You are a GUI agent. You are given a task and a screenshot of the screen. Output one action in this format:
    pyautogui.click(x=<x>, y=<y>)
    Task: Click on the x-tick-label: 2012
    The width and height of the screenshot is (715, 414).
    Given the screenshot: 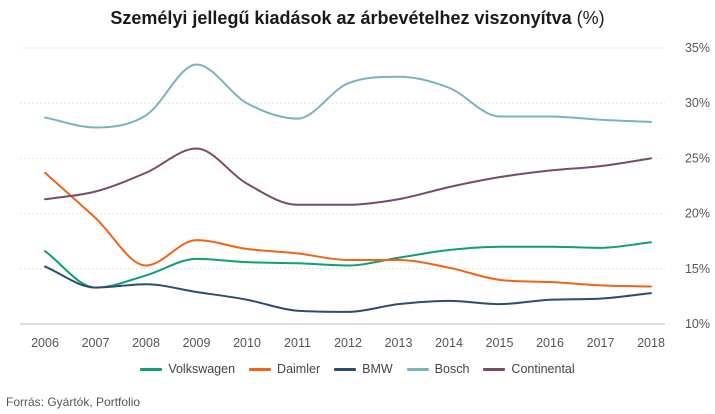 What is the action you would take?
    pyautogui.click(x=348, y=343)
    